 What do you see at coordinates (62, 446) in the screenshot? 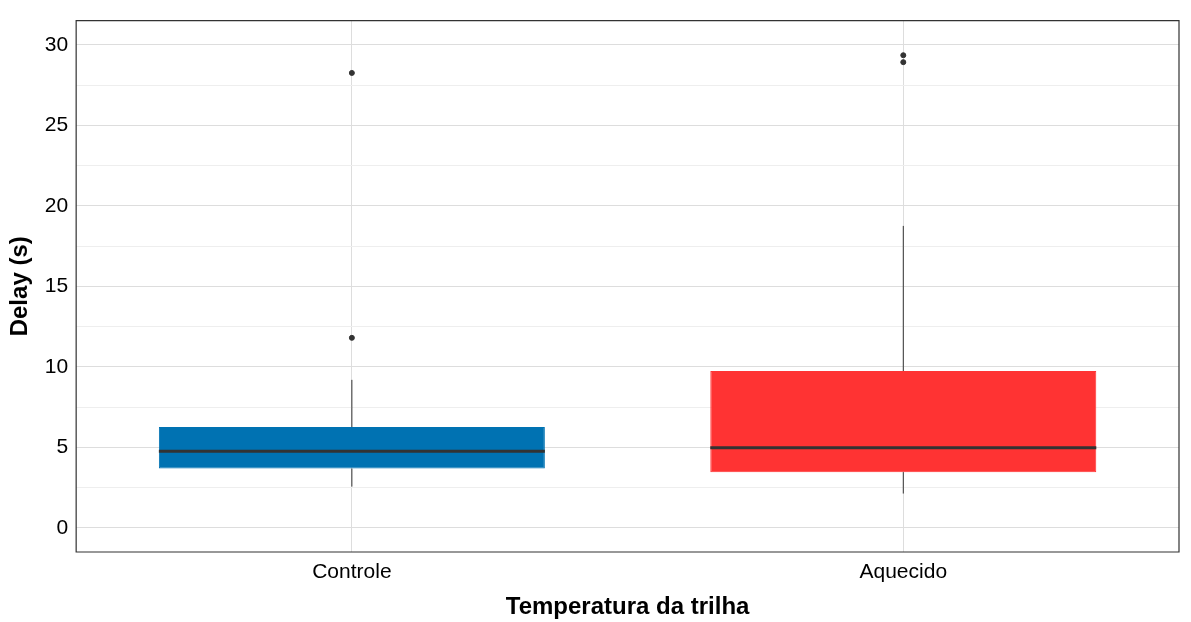
I see `y-tick-label: 5` at bounding box center [62, 446].